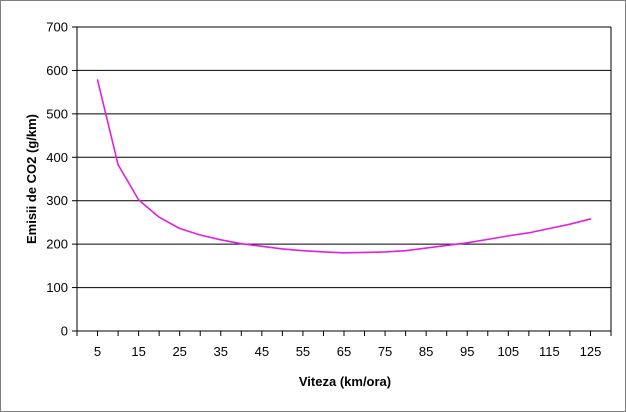 This screenshot has width=626, height=412. What do you see at coordinates (549, 351) in the screenshot?
I see `x-tick-label: 115` at bounding box center [549, 351].